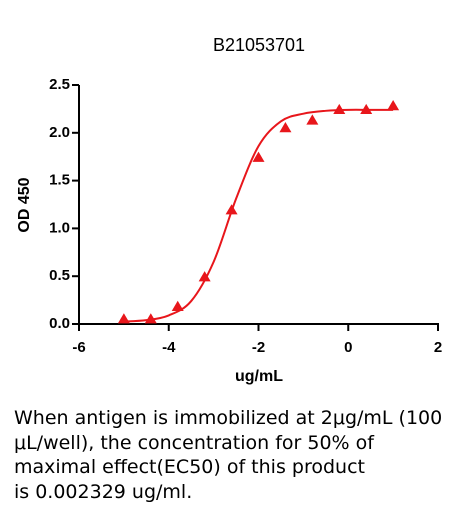 Image resolution: width=466 pixels, height=518 pixels. What do you see at coordinates (194, 442) in the screenshot?
I see `caption-line: μL/well), the concentration for 50% of` at bounding box center [194, 442].